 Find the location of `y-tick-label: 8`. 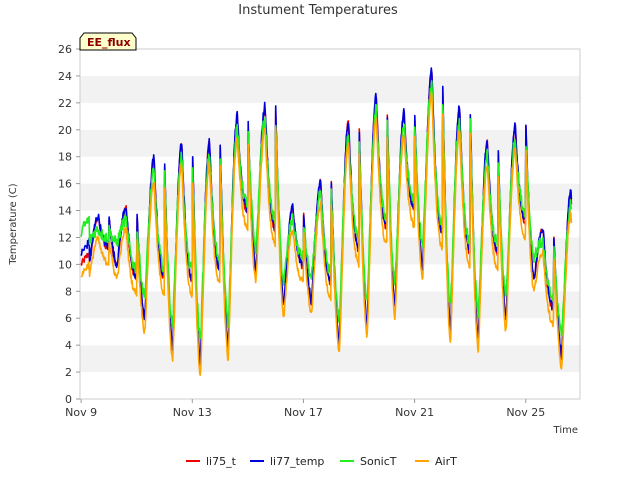

y-tick-label: 8 is located at coordinates (68, 291).